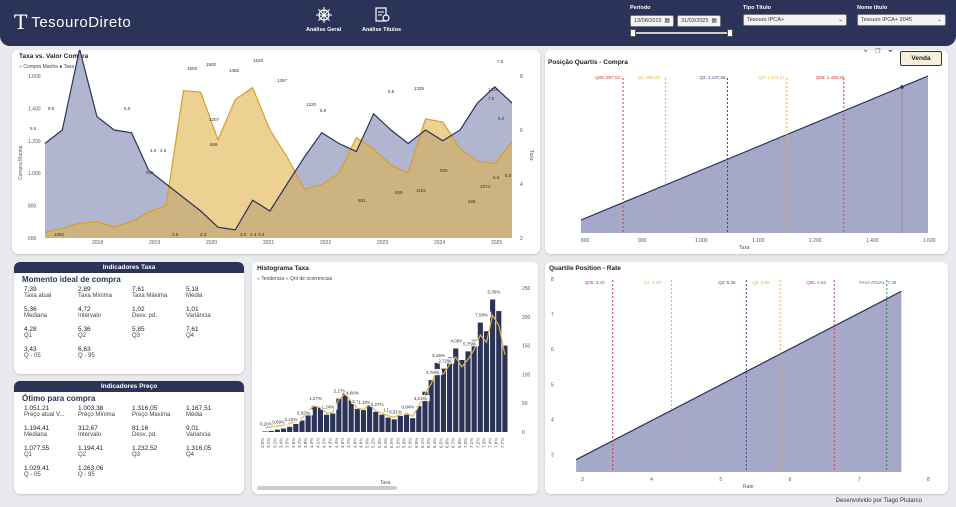 The height and width of the screenshot is (507, 956). What do you see at coordinates (391, 443) in the screenshot?
I see `hist-x-tick: 5.5%` at bounding box center [391, 443].